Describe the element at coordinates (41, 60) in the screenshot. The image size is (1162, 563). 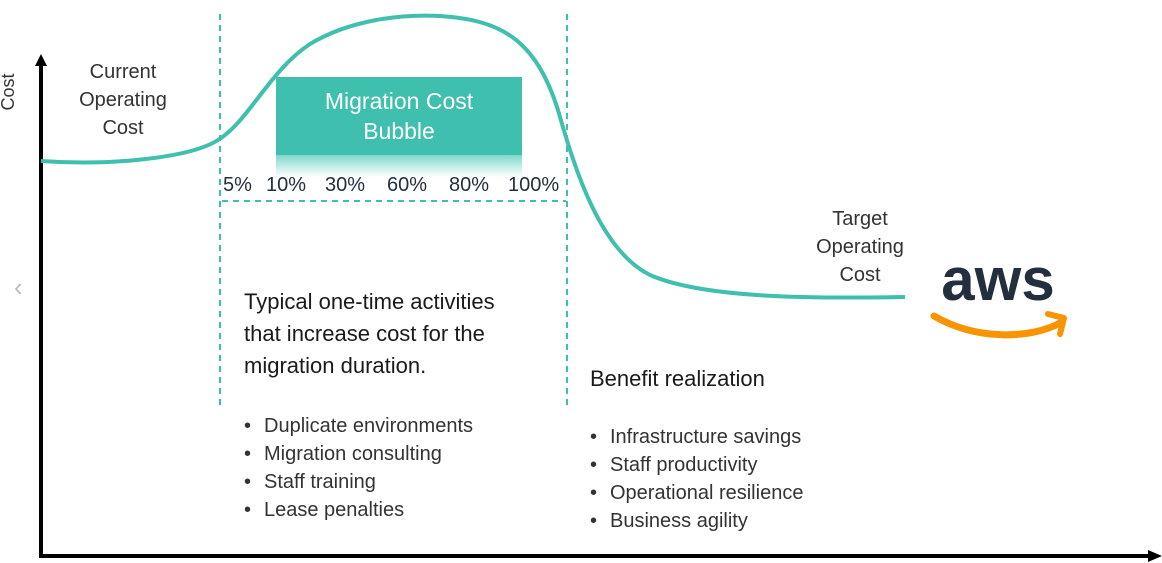
I see `y-axis-arrowhead` at that location.